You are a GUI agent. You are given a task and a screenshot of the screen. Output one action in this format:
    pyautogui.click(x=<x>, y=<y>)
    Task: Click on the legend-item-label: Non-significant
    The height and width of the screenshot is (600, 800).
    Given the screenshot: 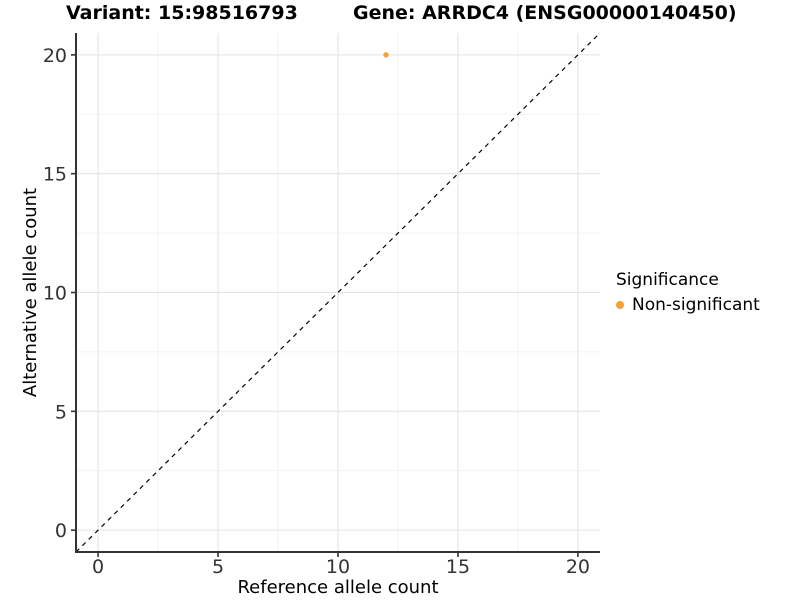 What is the action you would take?
    pyautogui.click(x=696, y=305)
    